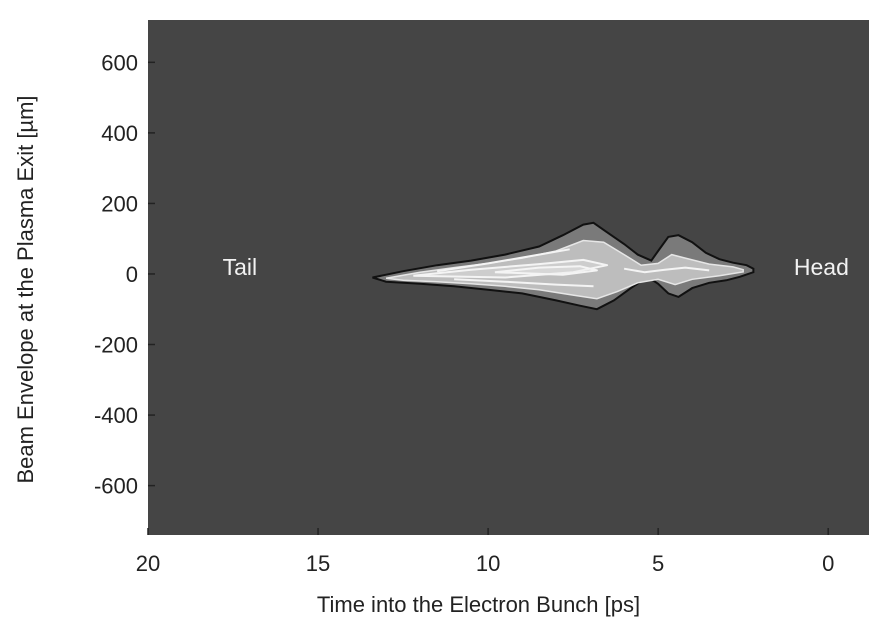 The height and width of the screenshot is (632, 871). What do you see at coordinates (148, 563) in the screenshot?
I see `x-tick-label: 20` at bounding box center [148, 563].